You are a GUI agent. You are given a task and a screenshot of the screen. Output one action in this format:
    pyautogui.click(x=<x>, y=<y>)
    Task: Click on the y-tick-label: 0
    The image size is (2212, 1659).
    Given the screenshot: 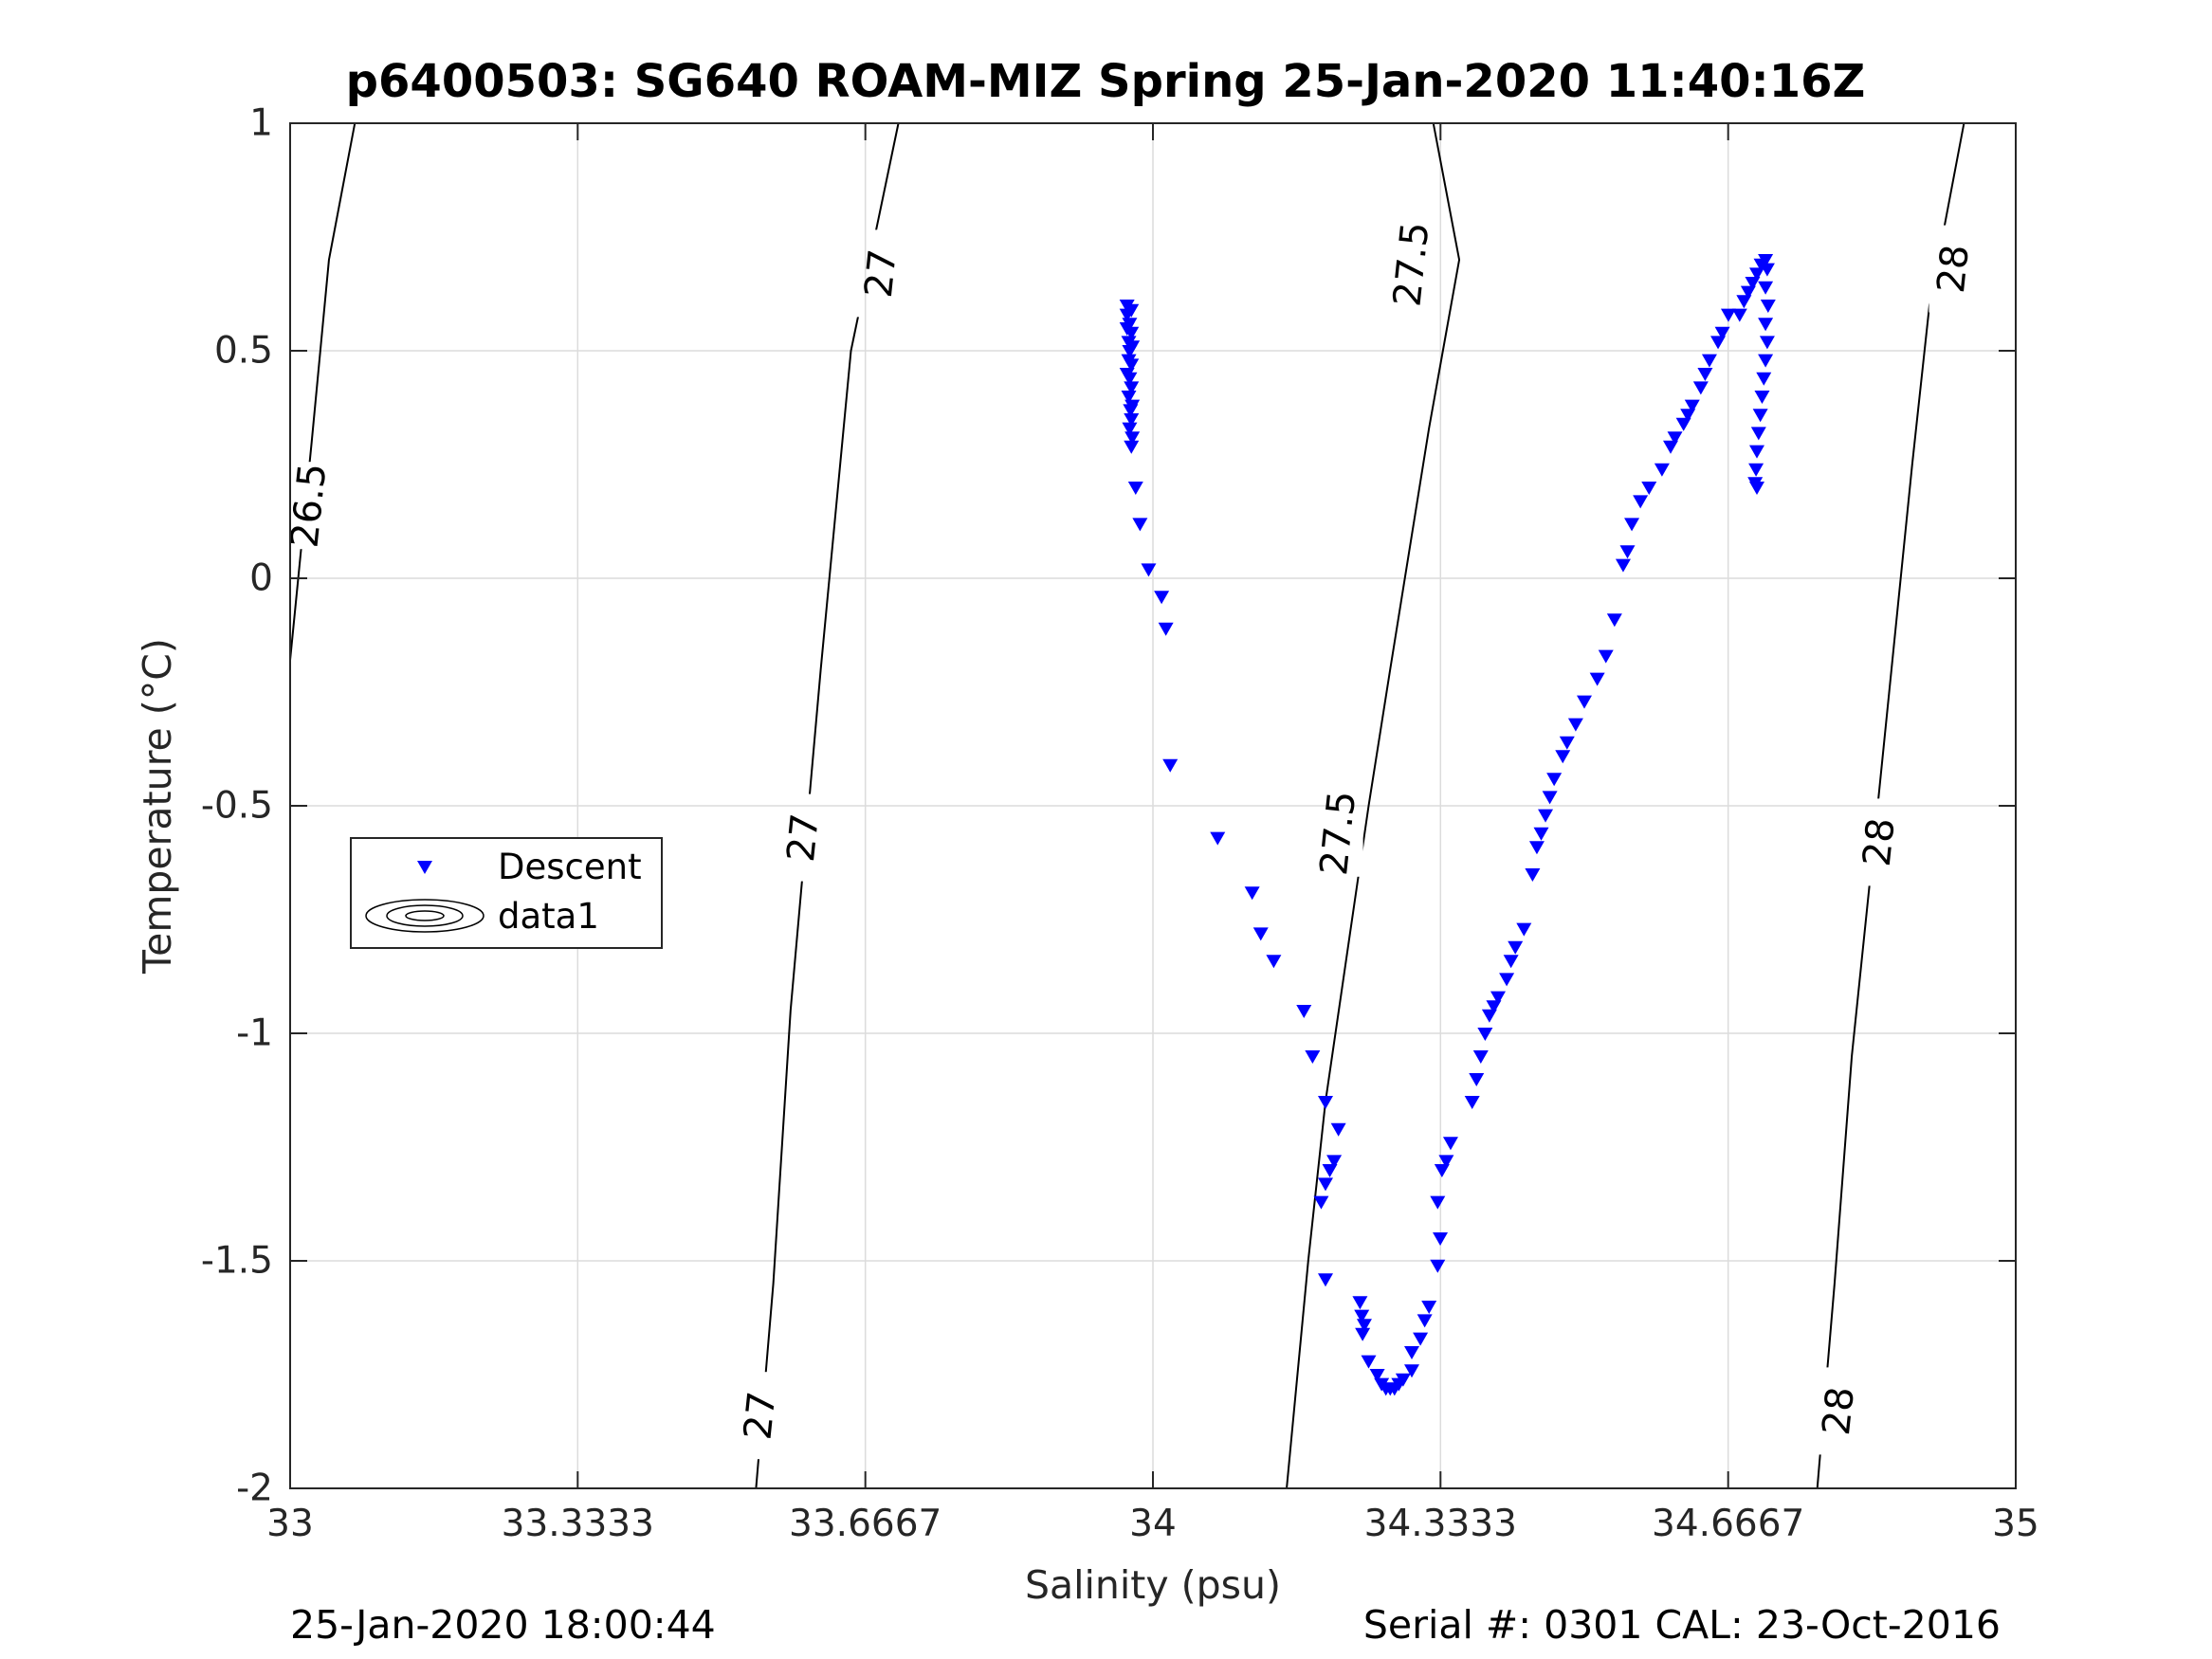 What is the action you would take?
    pyautogui.click(x=261, y=578)
    